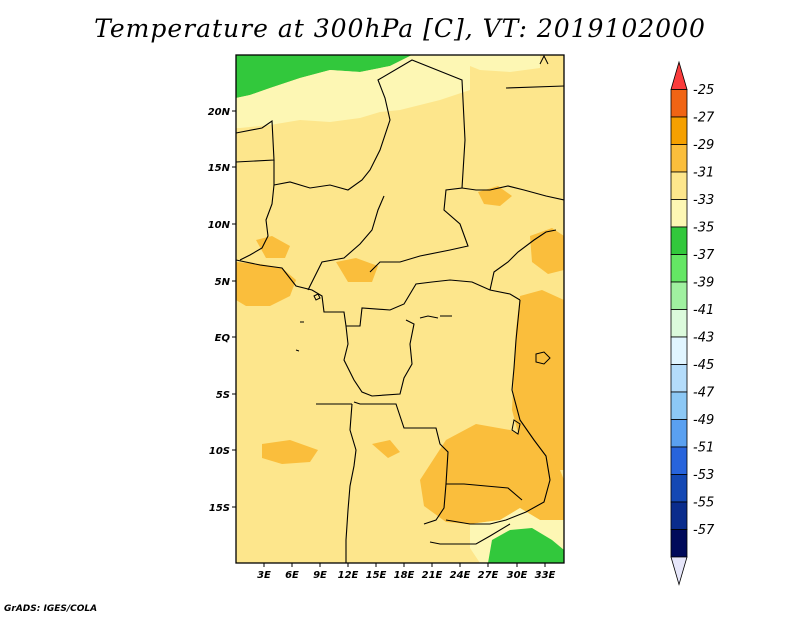  Describe the element at coordinates (517, 575) in the screenshot. I see `lon-label: 30E` at that location.